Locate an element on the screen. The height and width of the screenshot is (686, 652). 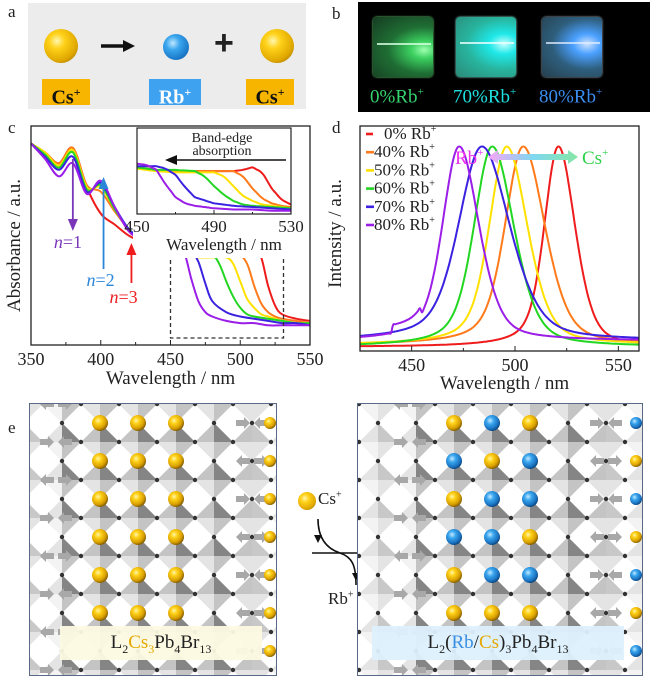
x-tick-label: 400 is located at coordinates (100, 359).